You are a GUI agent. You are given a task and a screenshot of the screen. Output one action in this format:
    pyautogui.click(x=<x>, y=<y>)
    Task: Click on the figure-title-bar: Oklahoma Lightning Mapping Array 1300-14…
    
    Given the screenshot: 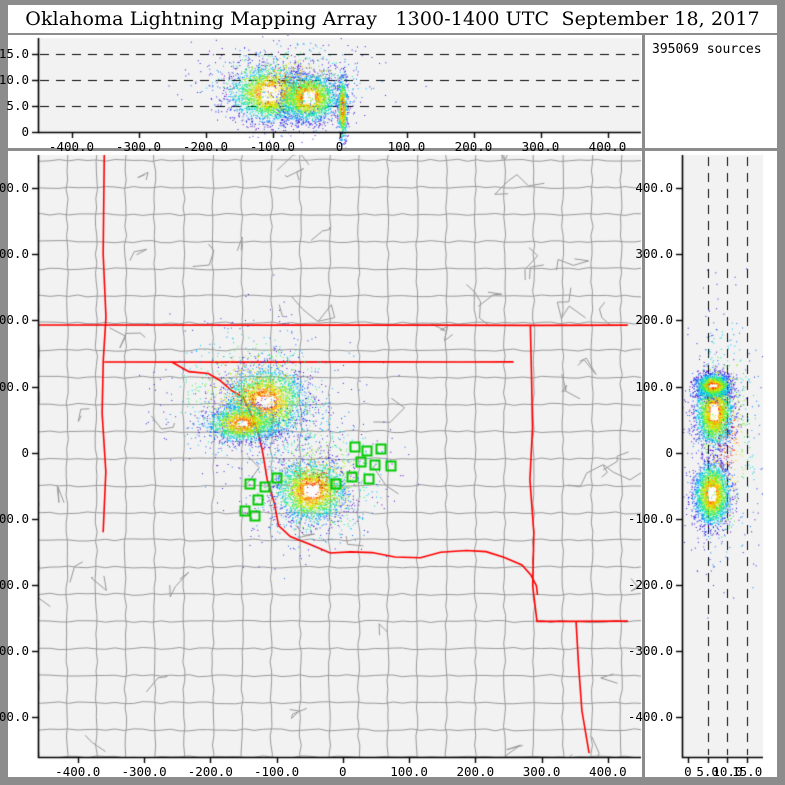 What is the action you would take?
    pyautogui.click(x=392, y=19)
    